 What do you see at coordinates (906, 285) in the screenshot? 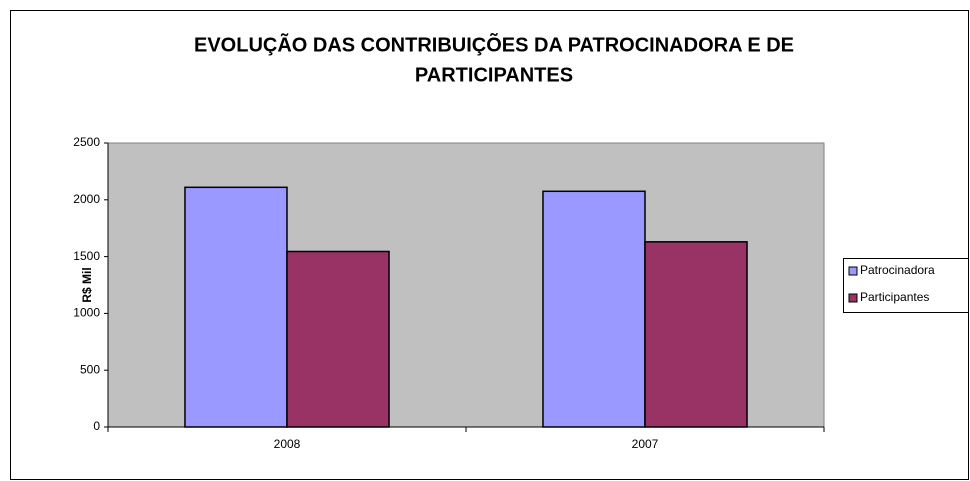
I see `legend-box` at bounding box center [906, 285].